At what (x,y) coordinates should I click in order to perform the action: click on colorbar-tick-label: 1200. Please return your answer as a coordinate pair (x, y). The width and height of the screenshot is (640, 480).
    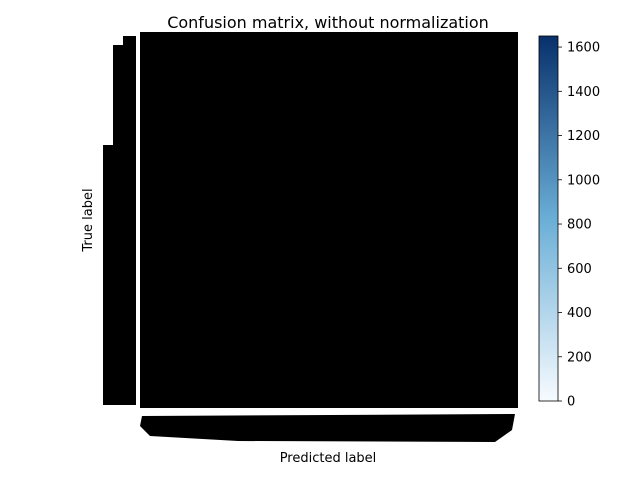
    Looking at the image, I should click on (583, 136).